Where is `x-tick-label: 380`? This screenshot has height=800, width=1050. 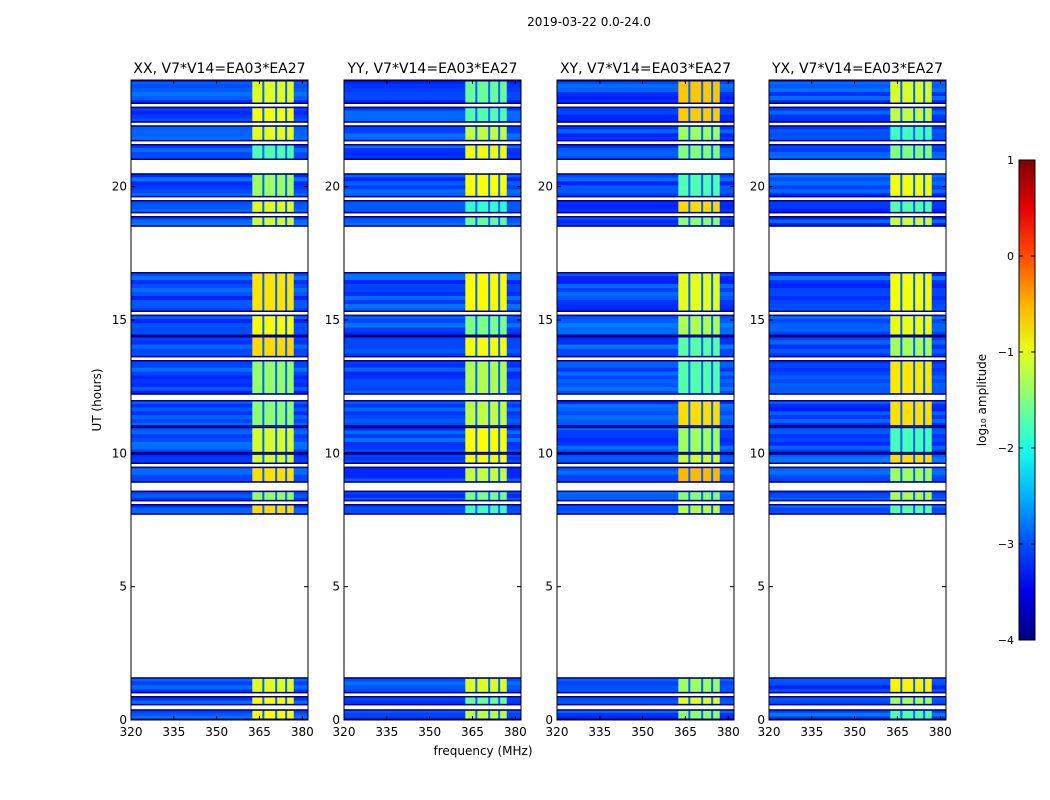
x-tick-label: 380 is located at coordinates (515, 732).